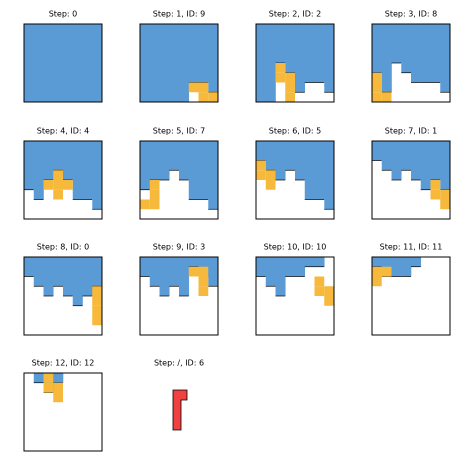 This screenshot has width=474, height=474. I want to click on remaining-piece, so click(180, 410).